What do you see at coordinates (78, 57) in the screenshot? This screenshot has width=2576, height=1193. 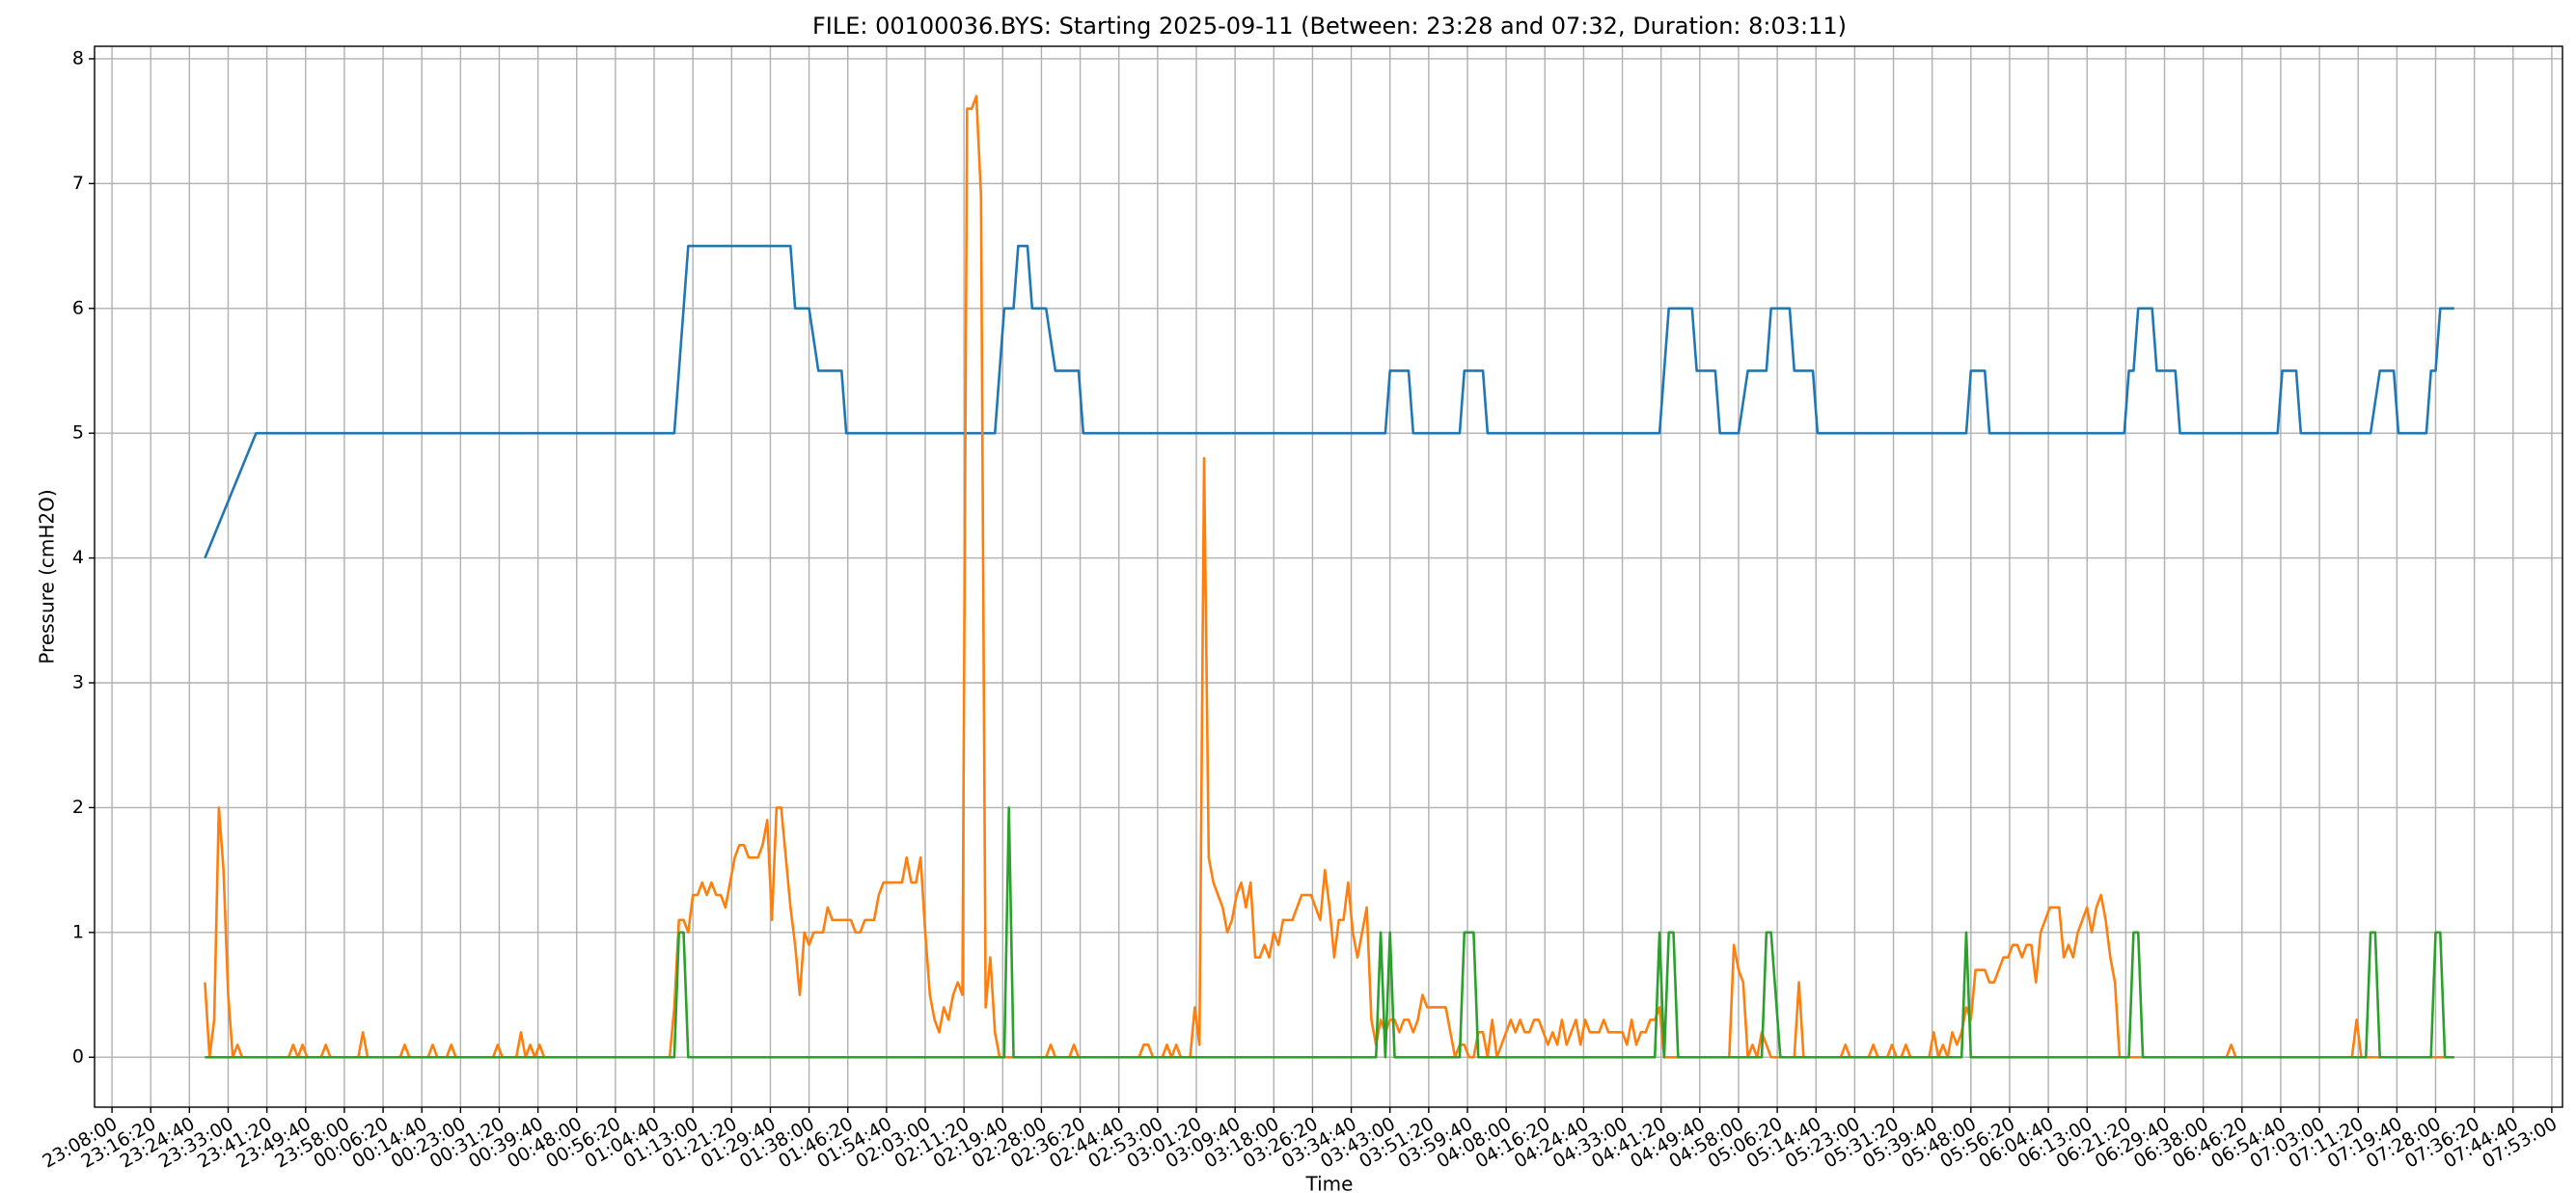 I see `y-tick-label: 8` at bounding box center [78, 57].